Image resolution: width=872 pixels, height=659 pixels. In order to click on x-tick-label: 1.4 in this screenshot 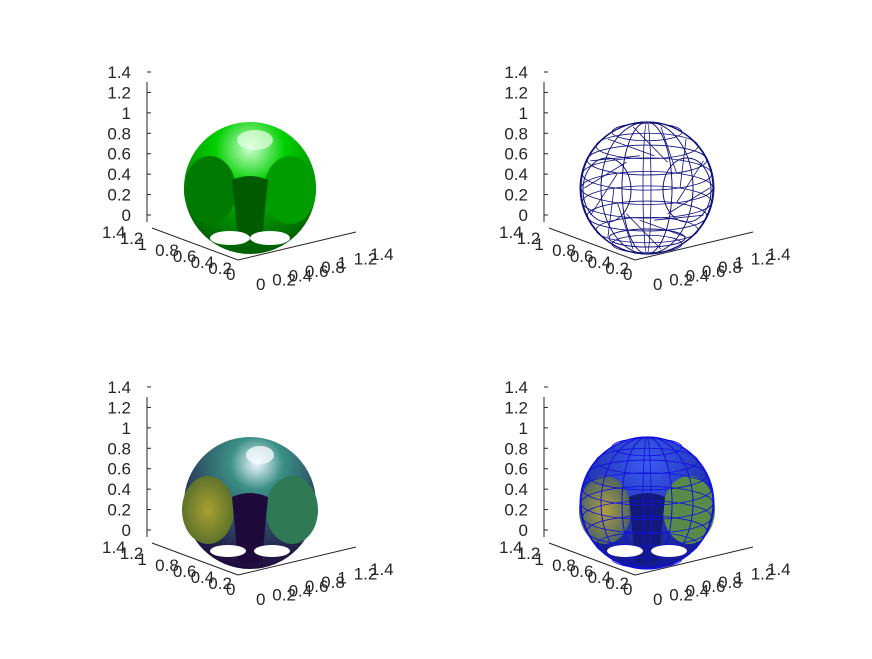, I will do `click(779, 254)`.